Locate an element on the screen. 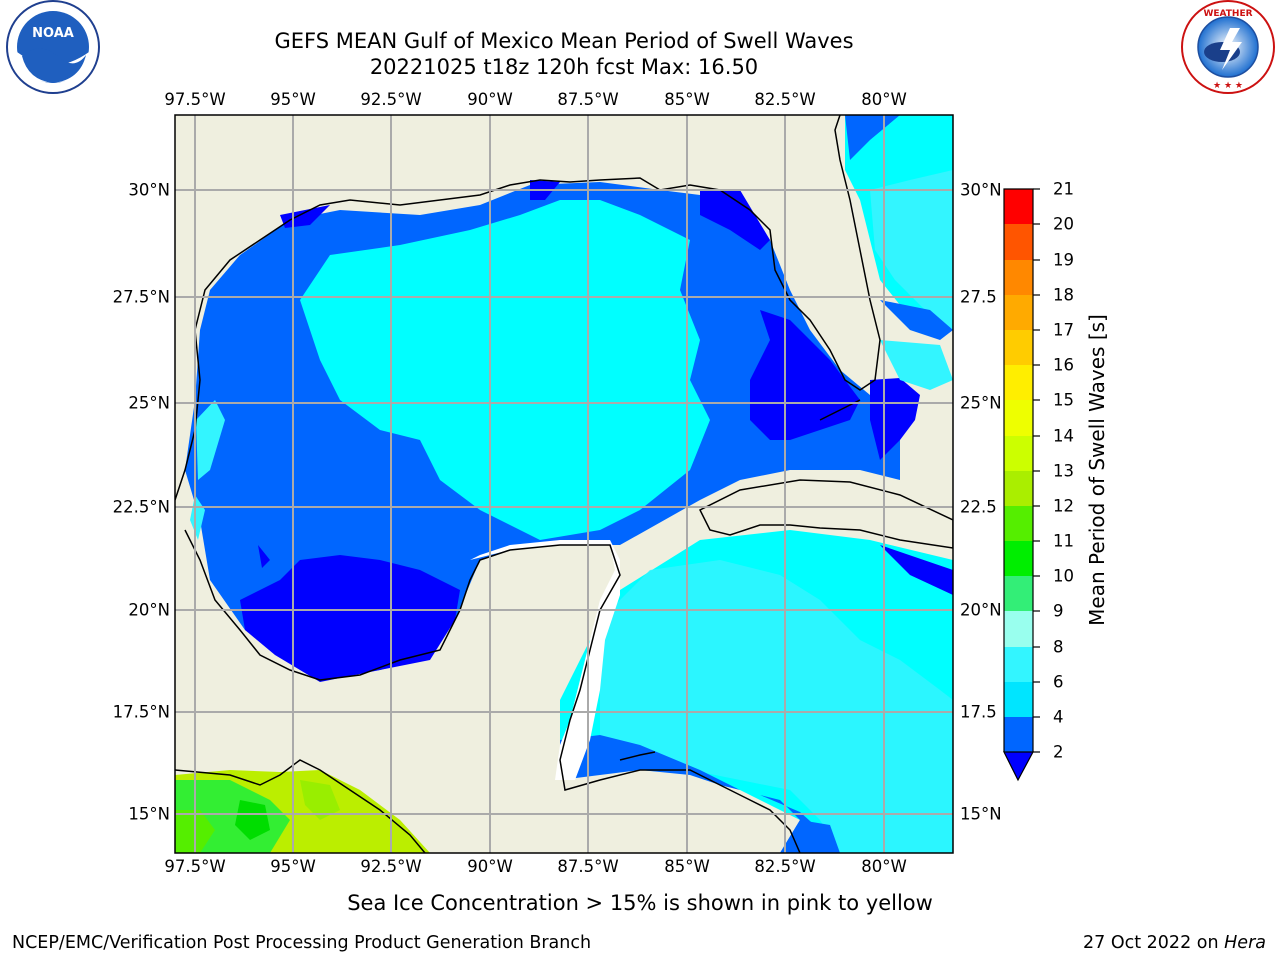 The image size is (1280, 960). lat-label-left: 30°N is located at coordinates (149, 190).